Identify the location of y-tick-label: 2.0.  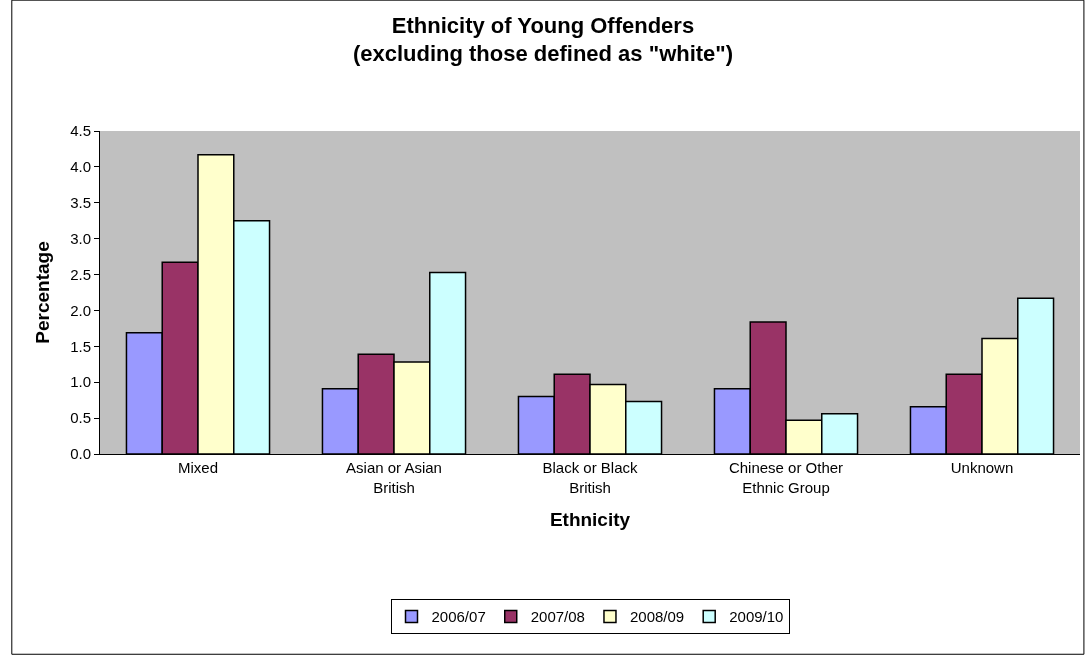
(80, 310).